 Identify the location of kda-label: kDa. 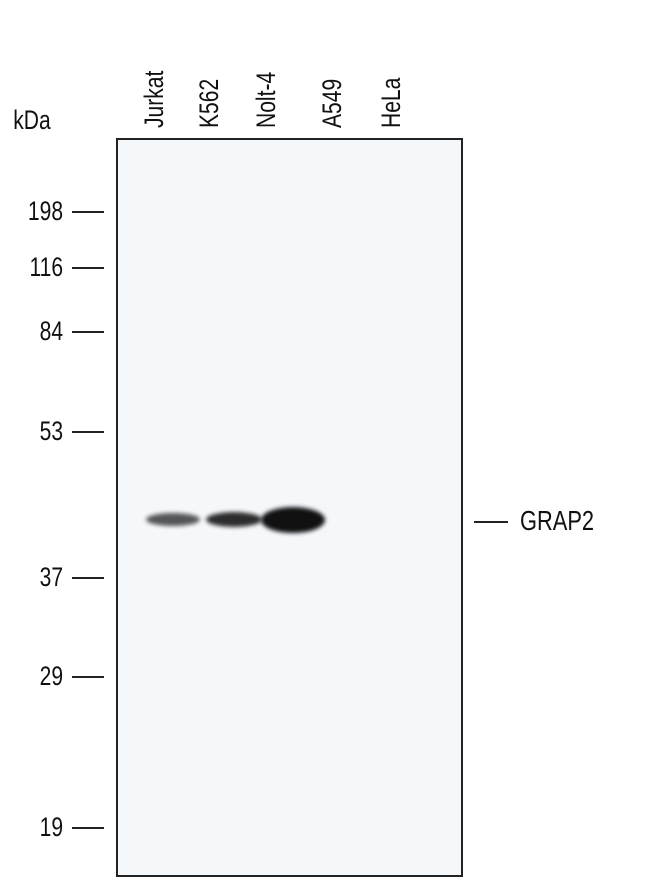
(32, 120).